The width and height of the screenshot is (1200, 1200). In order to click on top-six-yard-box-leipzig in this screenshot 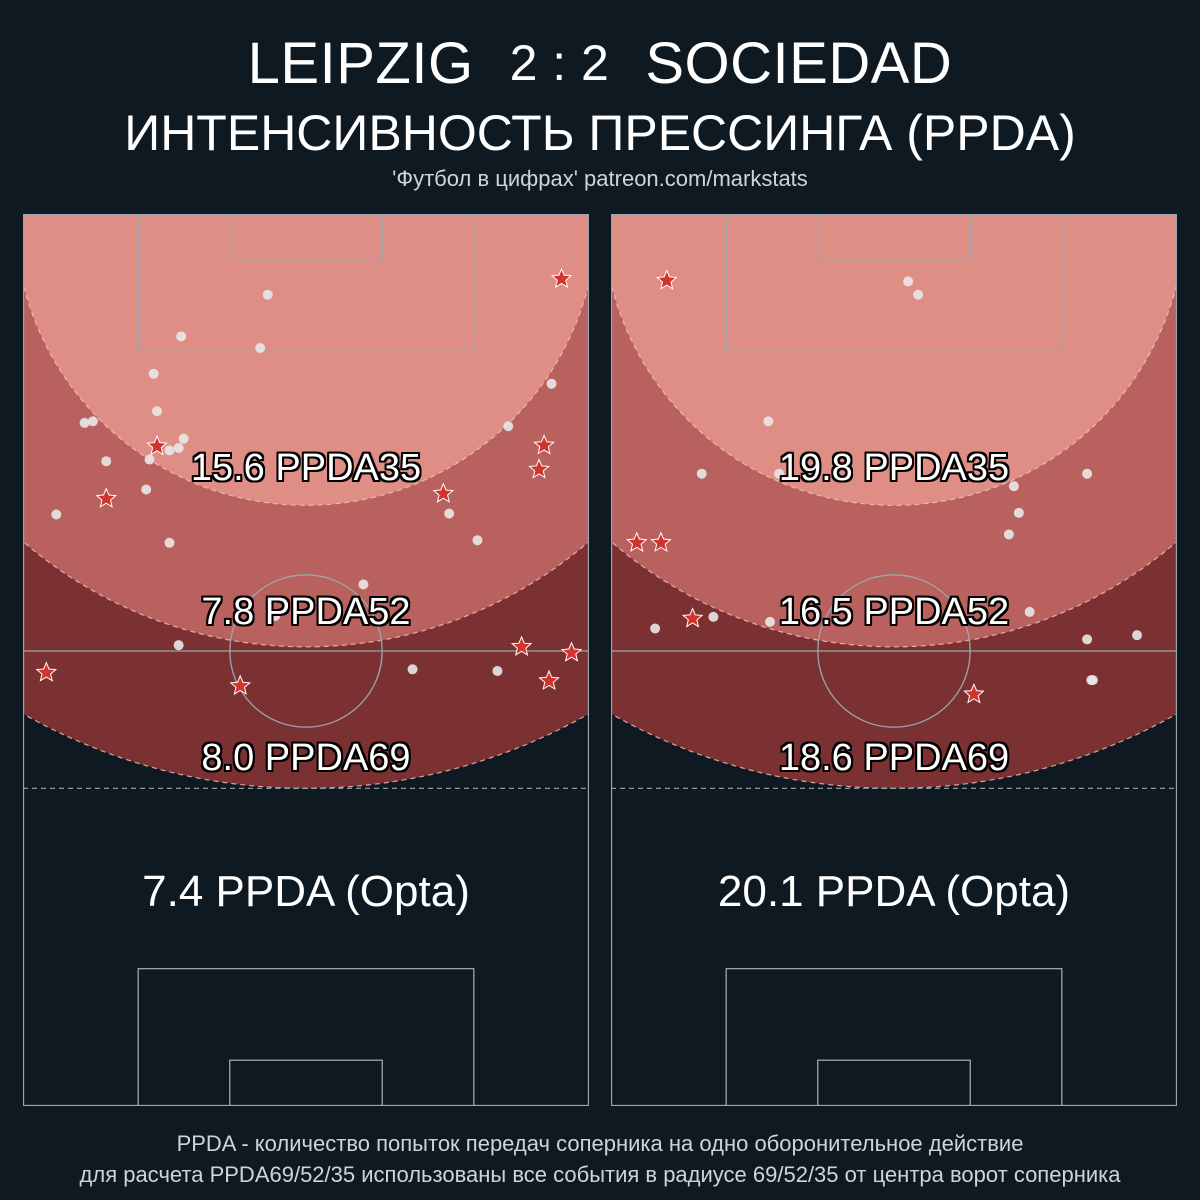, I will do `click(306, 237)`.